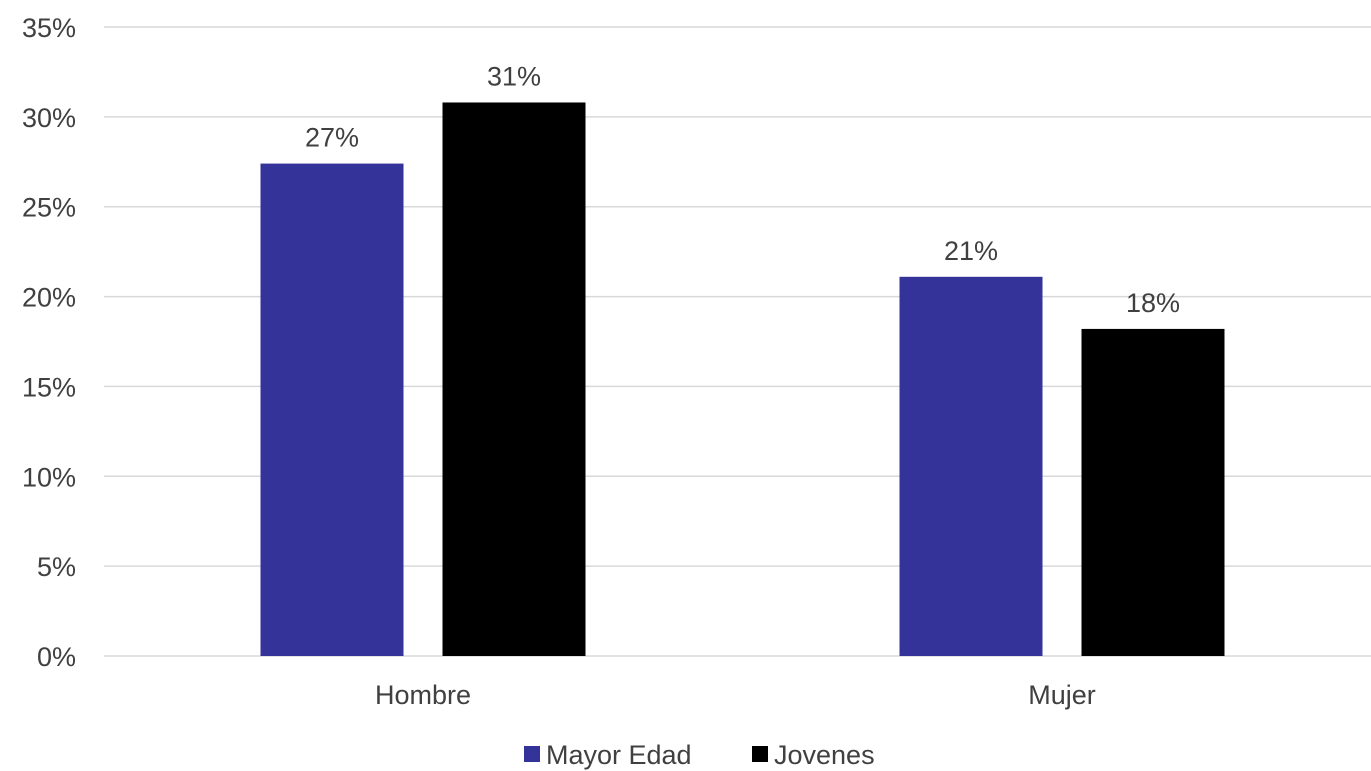  What do you see at coordinates (514, 379) in the screenshot?
I see `bar-jovenes-hombre` at bounding box center [514, 379].